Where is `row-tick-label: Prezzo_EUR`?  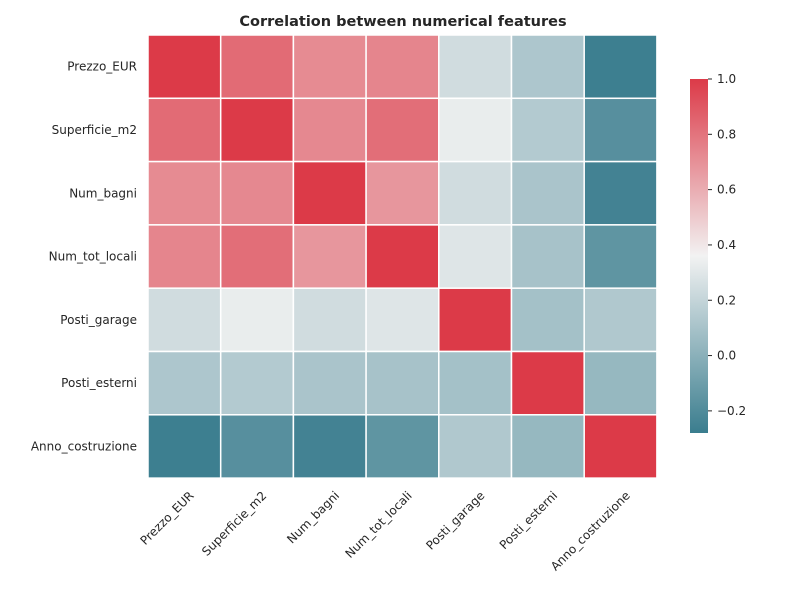 row-tick-label: Prezzo_EUR is located at coordinates (102, 67).